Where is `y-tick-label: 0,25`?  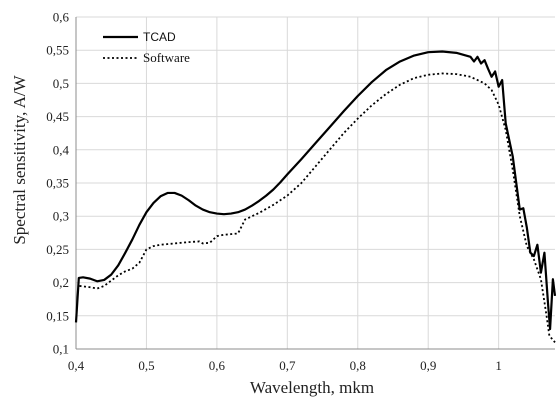 y-tick-label: 0,25 is located at coordinates (57, 249).